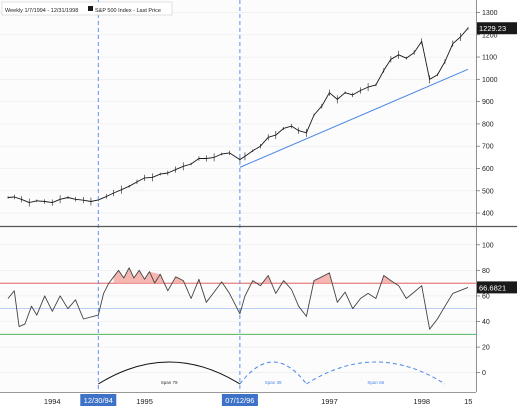 Image resolution: width=517 pixels, height=415 pixels. What do you see at coordinates (468, 401) in the screenshot?
I see `year-label: 15` at bounding box center [468, 401].